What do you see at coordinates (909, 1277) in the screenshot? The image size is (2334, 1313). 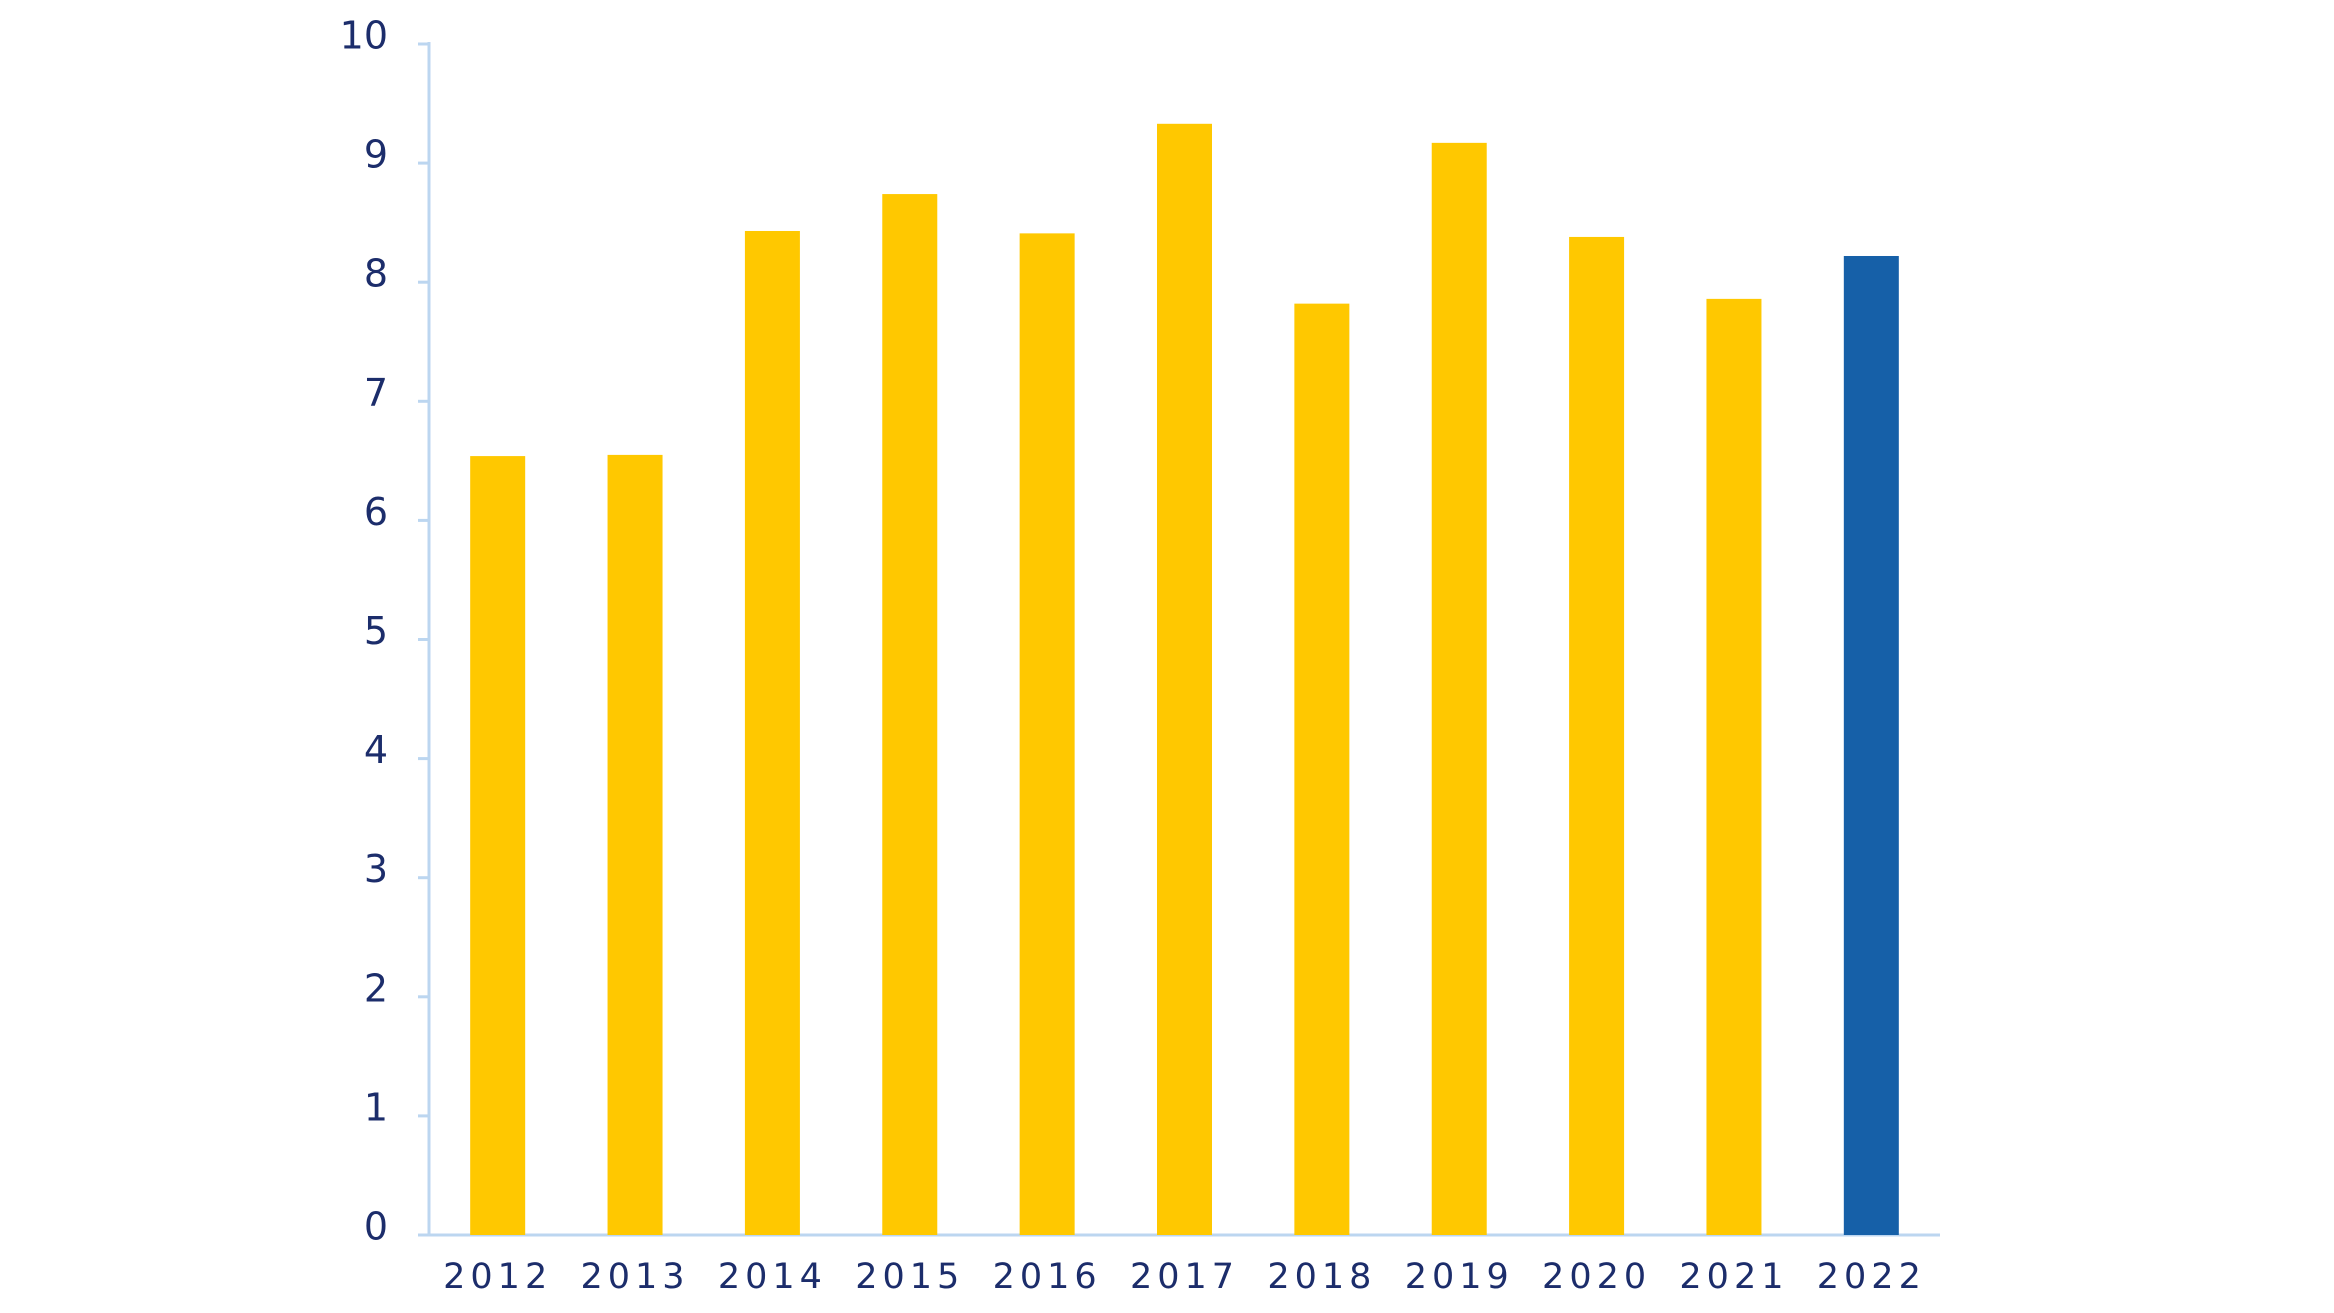 I see `x-tick-label: 2015` at bounding box center [909, 1277].